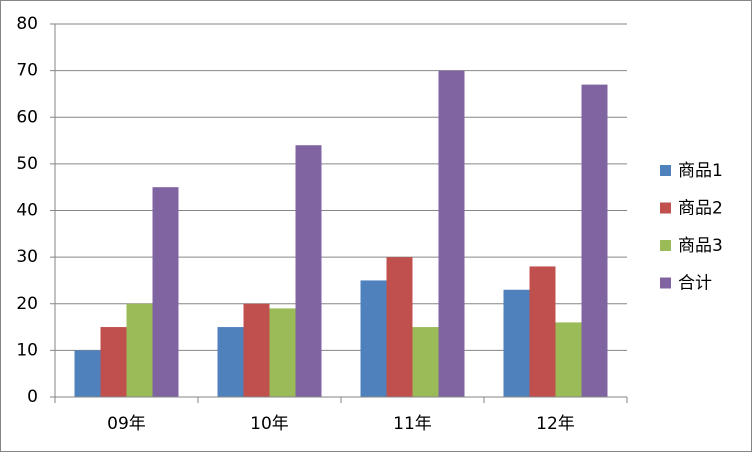  Describe the element at coordinates (126, 424) in the screenshot. I see `x-tick-label: 09年` at that location.